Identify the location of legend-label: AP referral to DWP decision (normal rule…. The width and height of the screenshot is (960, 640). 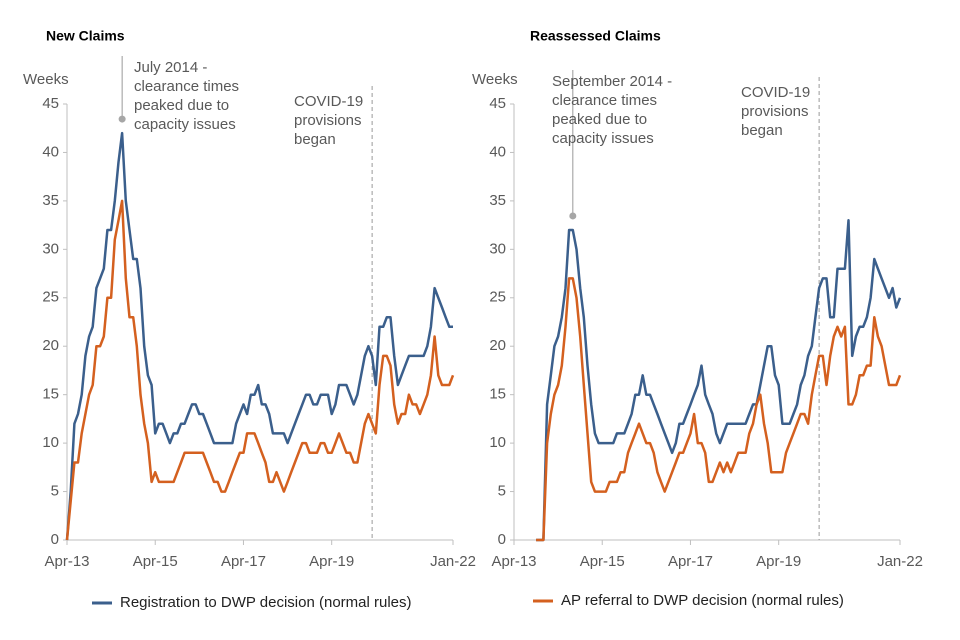
(702, 600).